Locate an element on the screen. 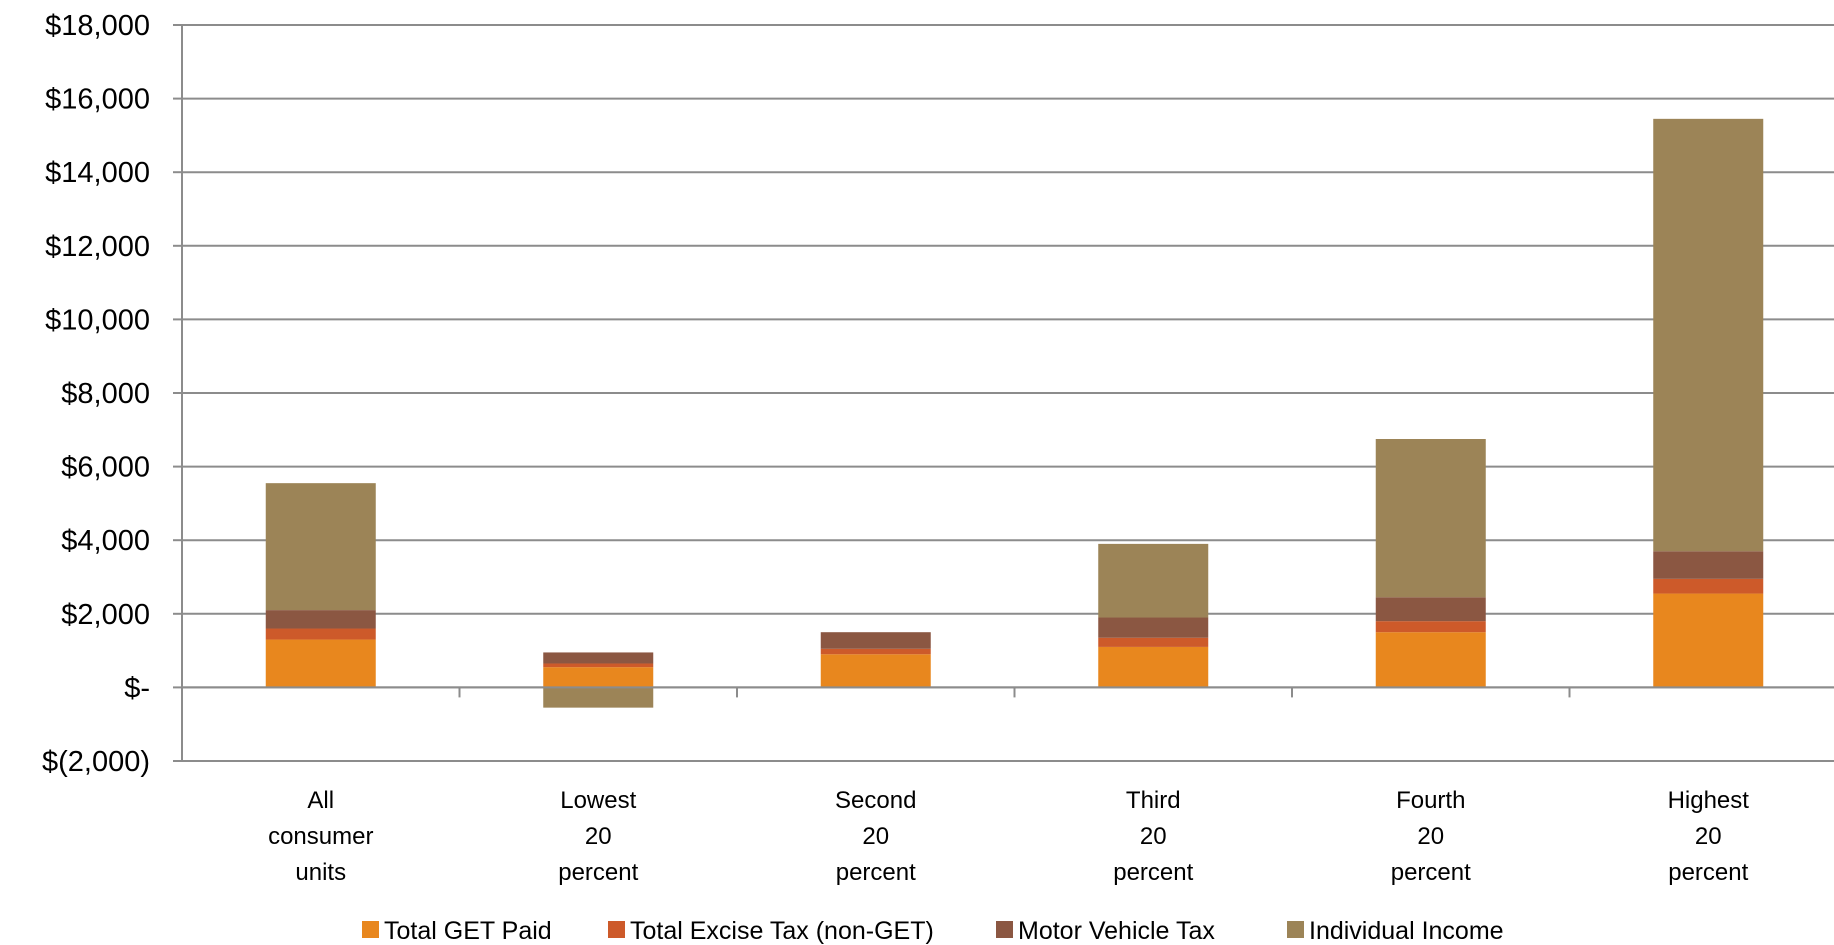 This screenshot has height=945, width=1834. x-category-label: Lowest is located at coordinates (598, 800).